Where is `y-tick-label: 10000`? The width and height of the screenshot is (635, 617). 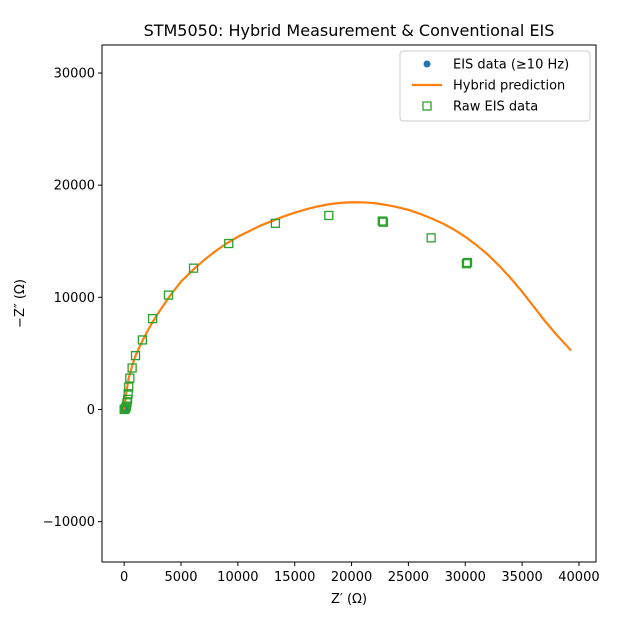 y-tick-label: 10000 is located at coordinates (74, 298).